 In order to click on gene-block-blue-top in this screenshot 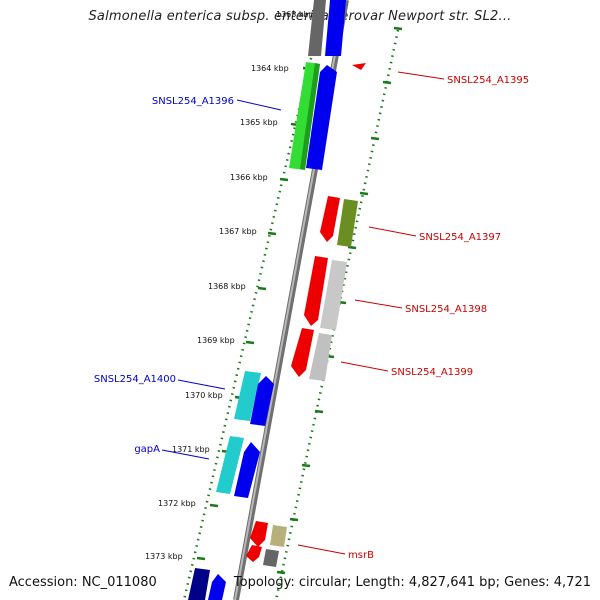, I will do `click(335, 28)`.